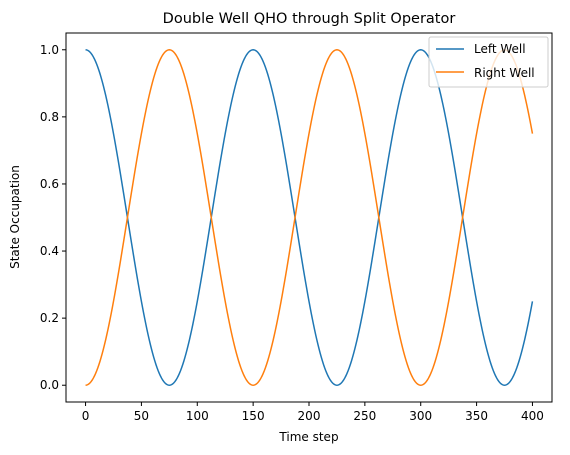 The width and height of the screenshot is (570, 455). I want to click on chart-title: Double Well QHO through Split Operator, so click(309, 19).